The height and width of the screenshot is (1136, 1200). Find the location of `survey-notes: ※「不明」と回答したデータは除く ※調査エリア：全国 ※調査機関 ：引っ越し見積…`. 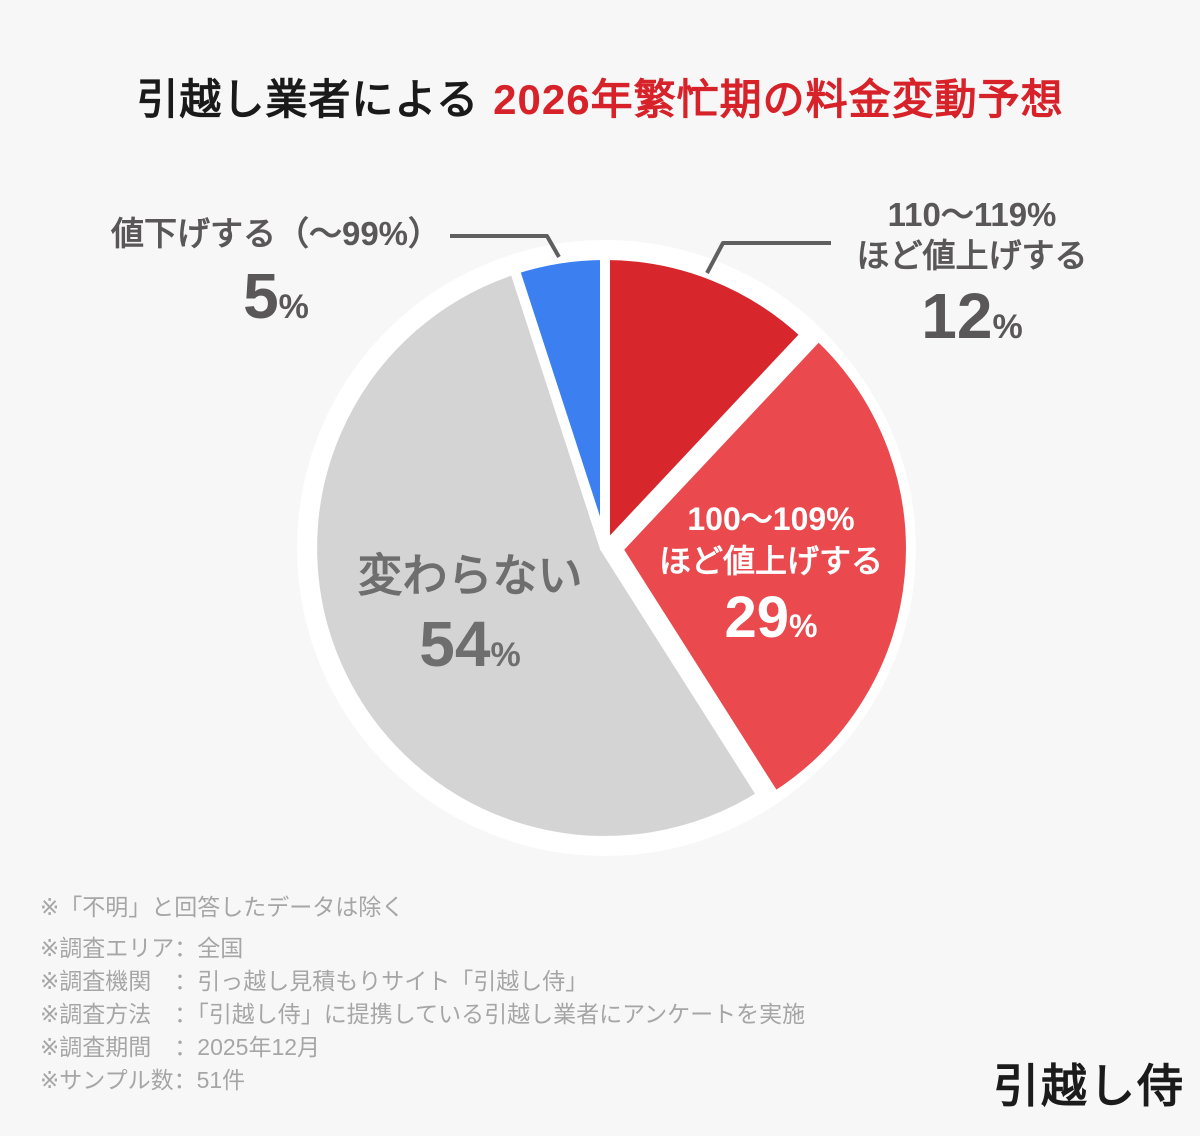

survey-notes: ※「不明」と回答したデータは除く ※調査エリア：全国 ※調査機関 ：引っ越し見積… is located at coordinates (422, 994).